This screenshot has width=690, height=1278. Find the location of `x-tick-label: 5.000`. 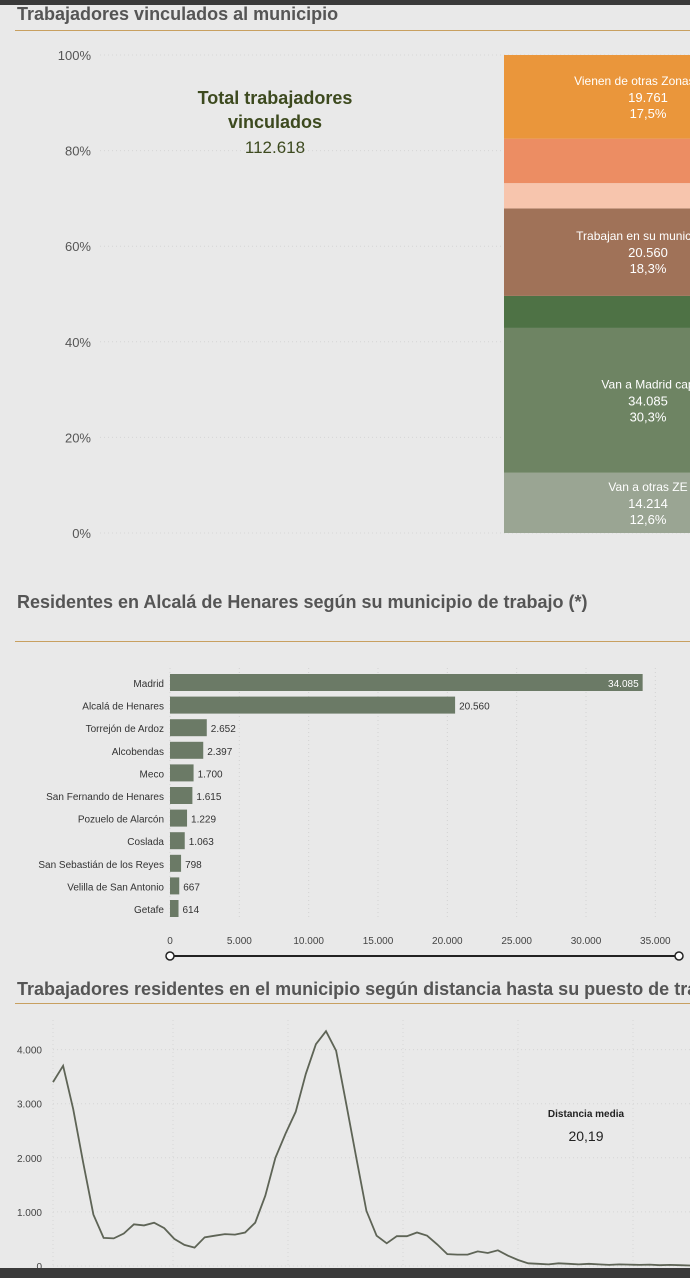

x-tick-label: 5.000 is located at coordinates (239, 941).